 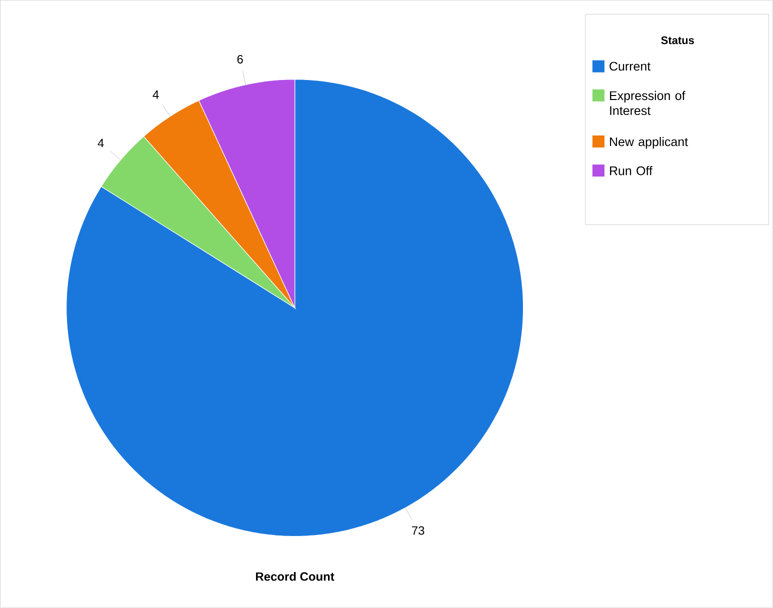 What do you see at coordinates (240, 59) in the screenshot?
I see `data-label: 6` at bounding box center [240, 59].